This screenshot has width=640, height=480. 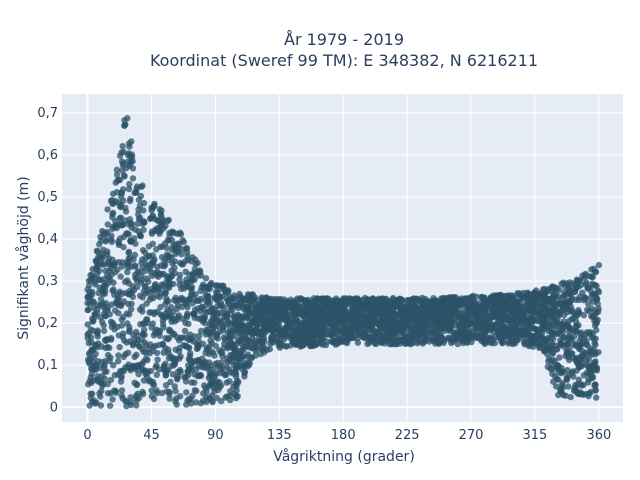 I want to click on y-tick-labels: 0 0,1 0,2 0,3 0,4 0,5 0,6 0,7, so click(x=47, y=260).